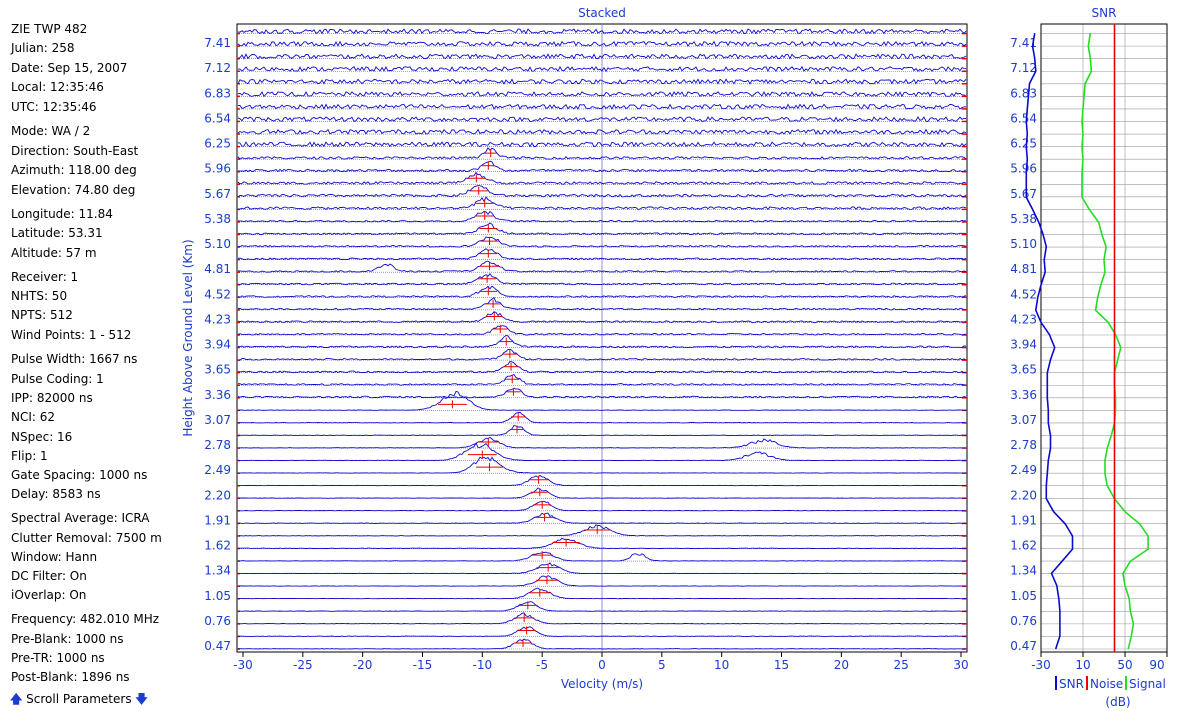 The image size is (1177, 711). Describe the element at coordinates (217, 345) in the screenshot. I see `height-tick-label: 3.94` at that location.